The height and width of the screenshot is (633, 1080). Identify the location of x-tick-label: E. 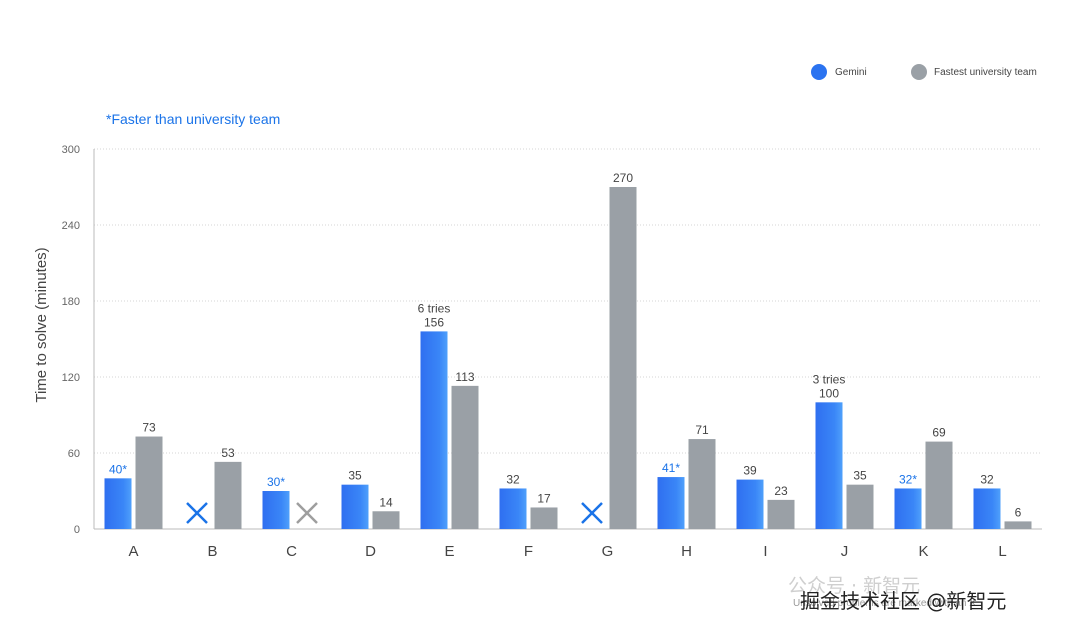
(449, 551).